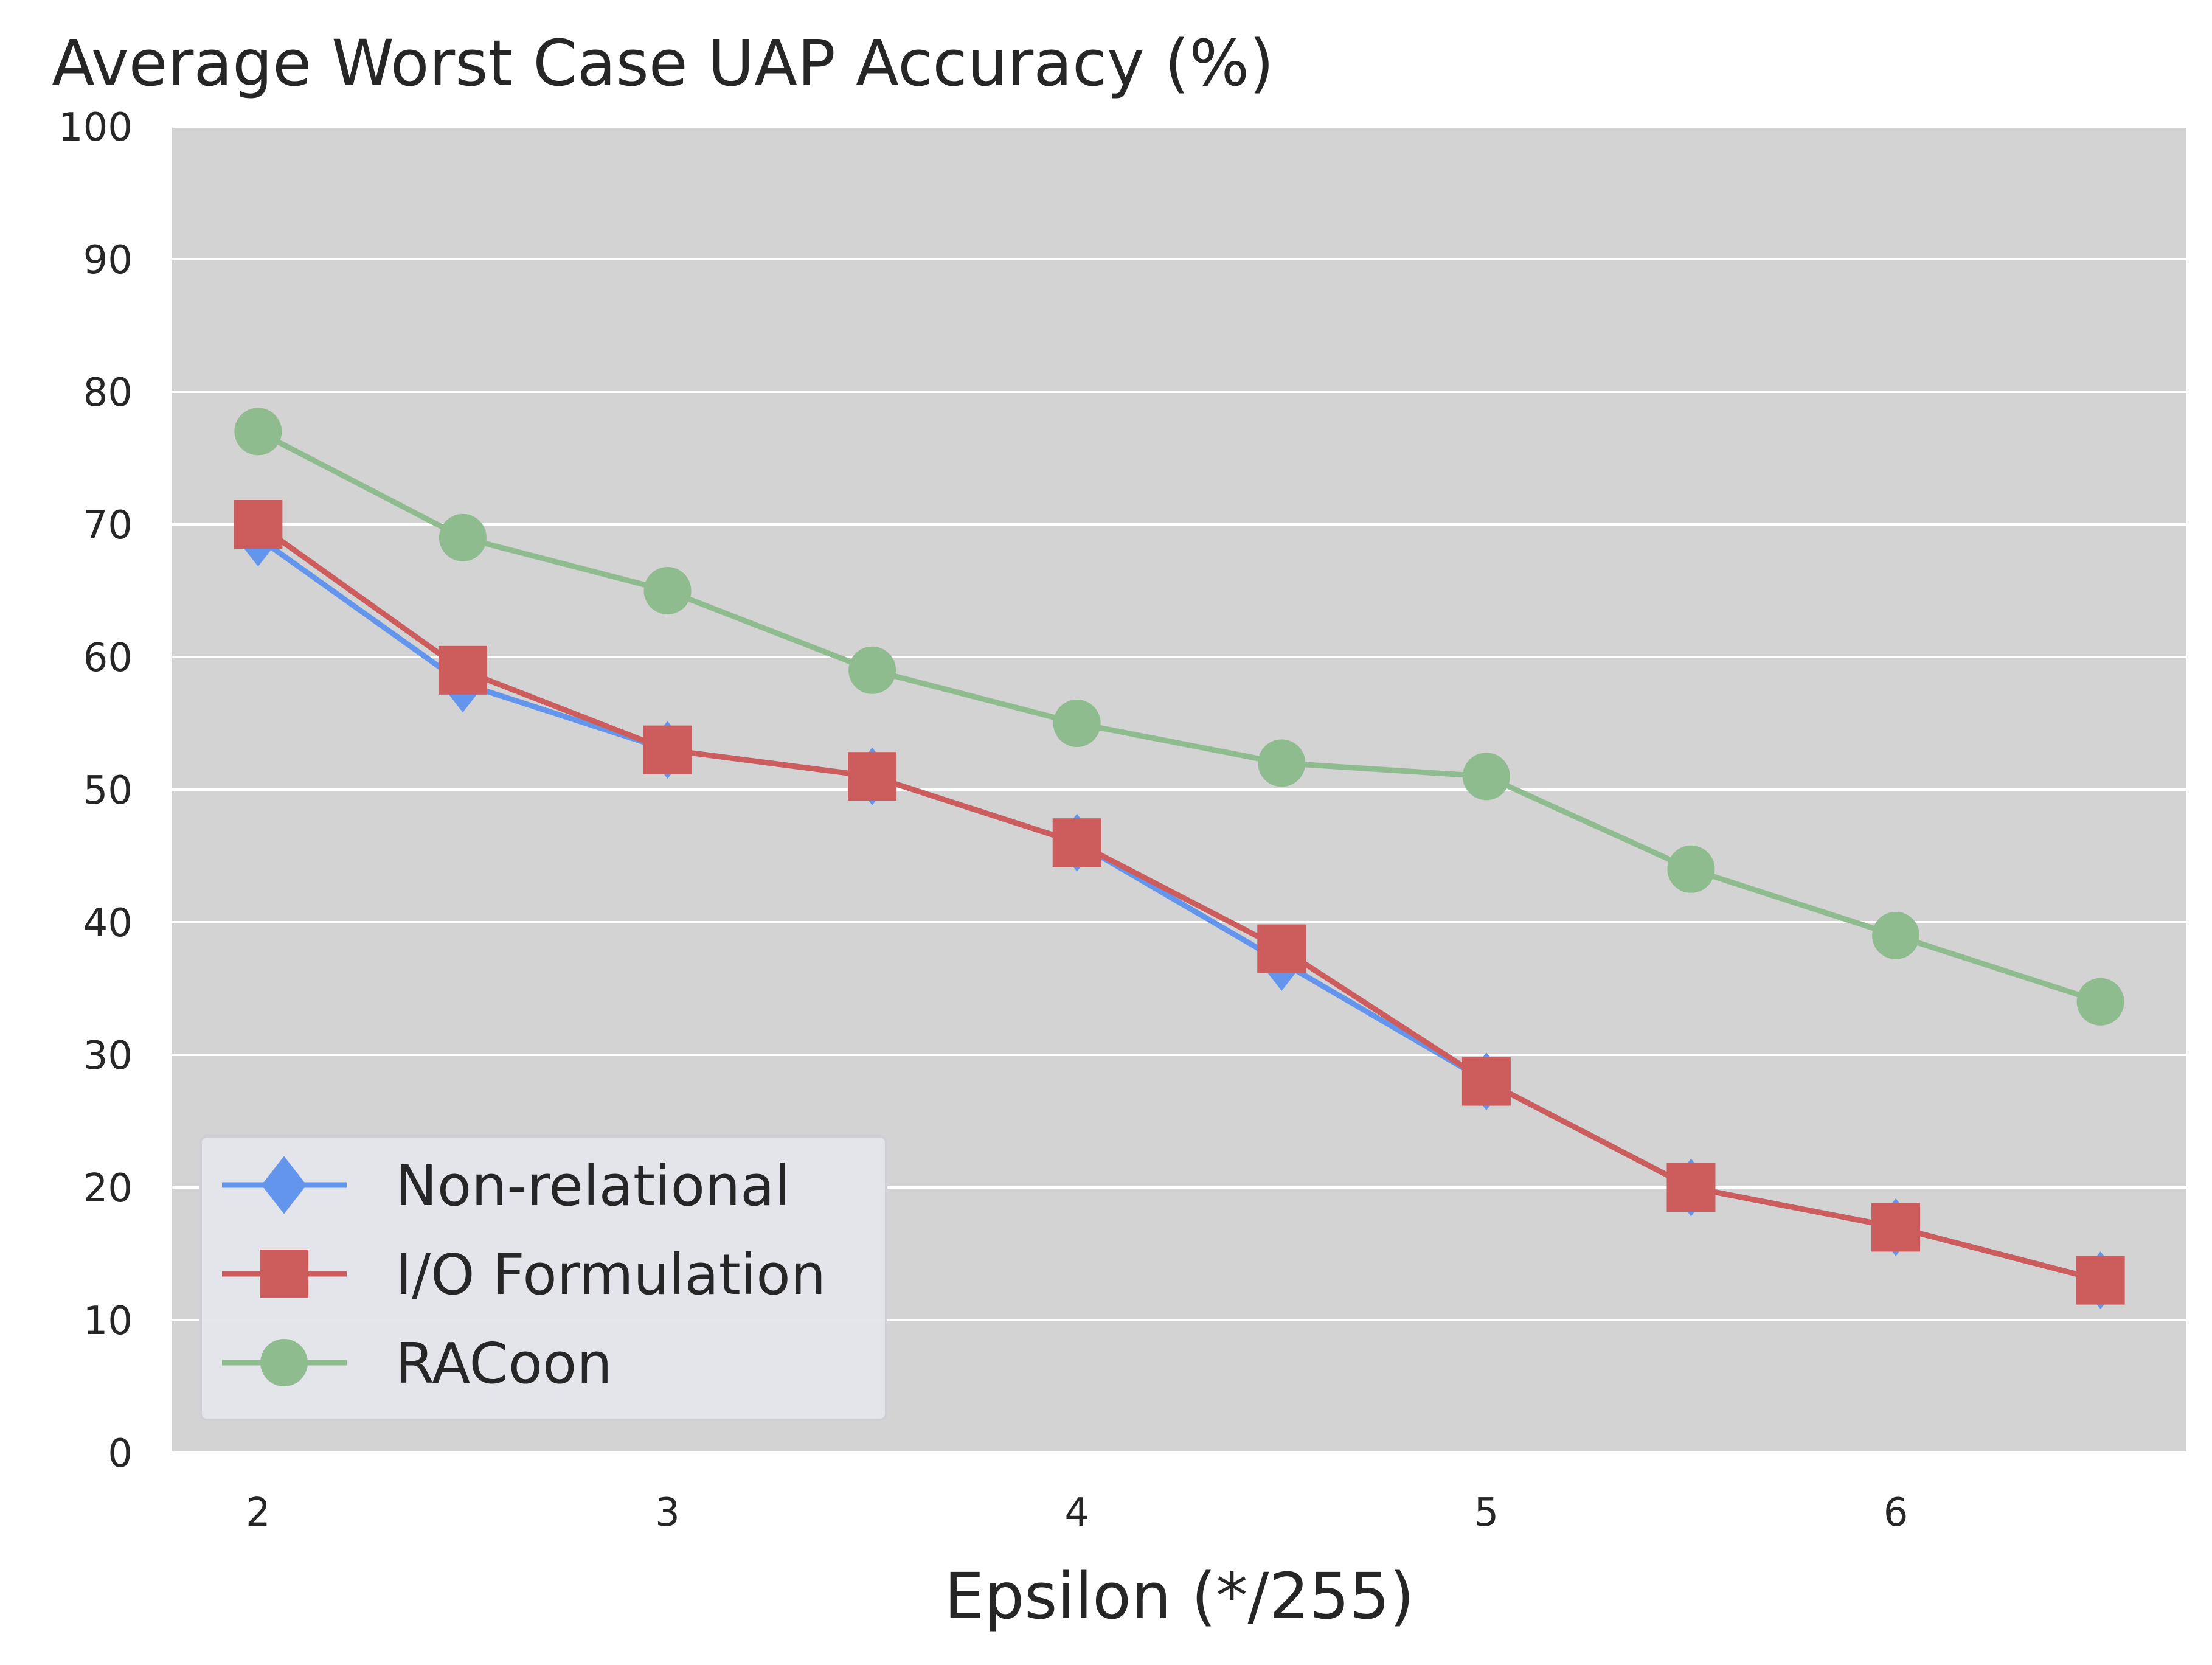 The width and height of the screenshot is (2212, 1665). What do you see at coordinates (667, 1512) in the screenshot?
I see `x-tick-label: 3` at bounding box center [667, 1512].